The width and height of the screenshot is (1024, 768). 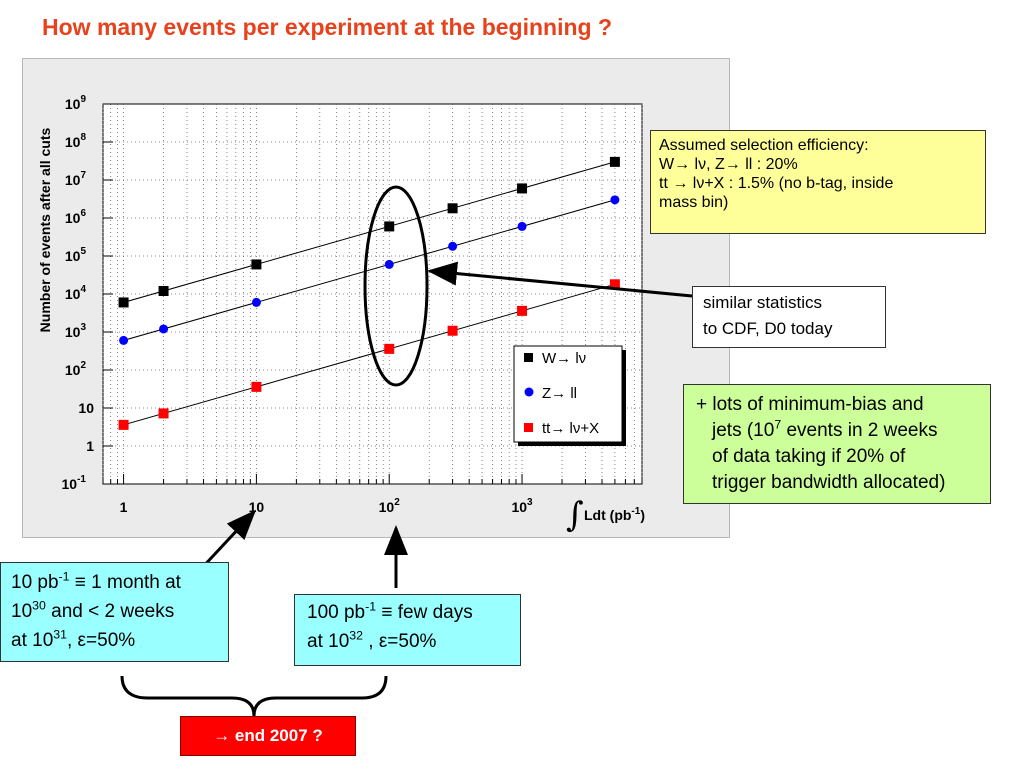 What do you see at coordinates (371, 606) in the screenshot?
I see `hundred-pb-line-1-exp: -1` at bounding box center [371, 606].